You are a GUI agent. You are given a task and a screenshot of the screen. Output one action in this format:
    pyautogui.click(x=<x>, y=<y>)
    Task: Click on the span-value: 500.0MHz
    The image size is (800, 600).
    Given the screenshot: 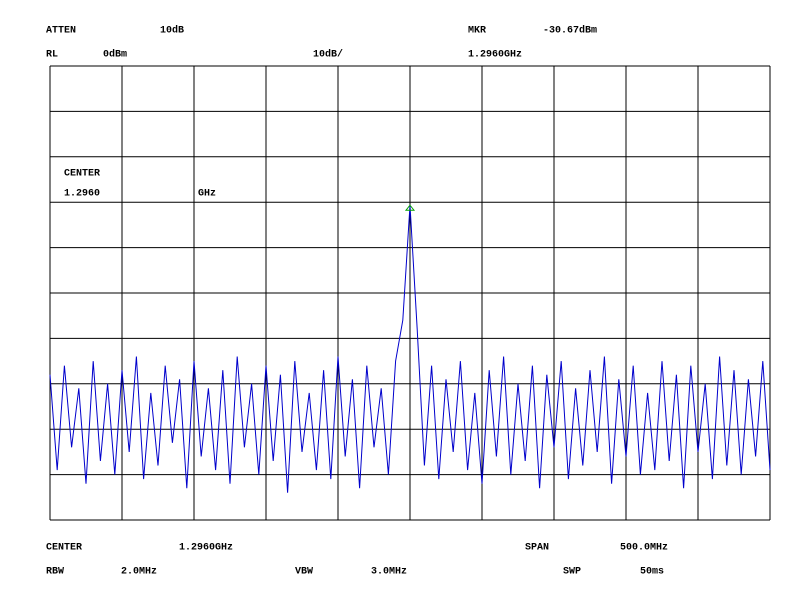 What is the action you would take?
    pyautogui.click(x=644, y=548)
    